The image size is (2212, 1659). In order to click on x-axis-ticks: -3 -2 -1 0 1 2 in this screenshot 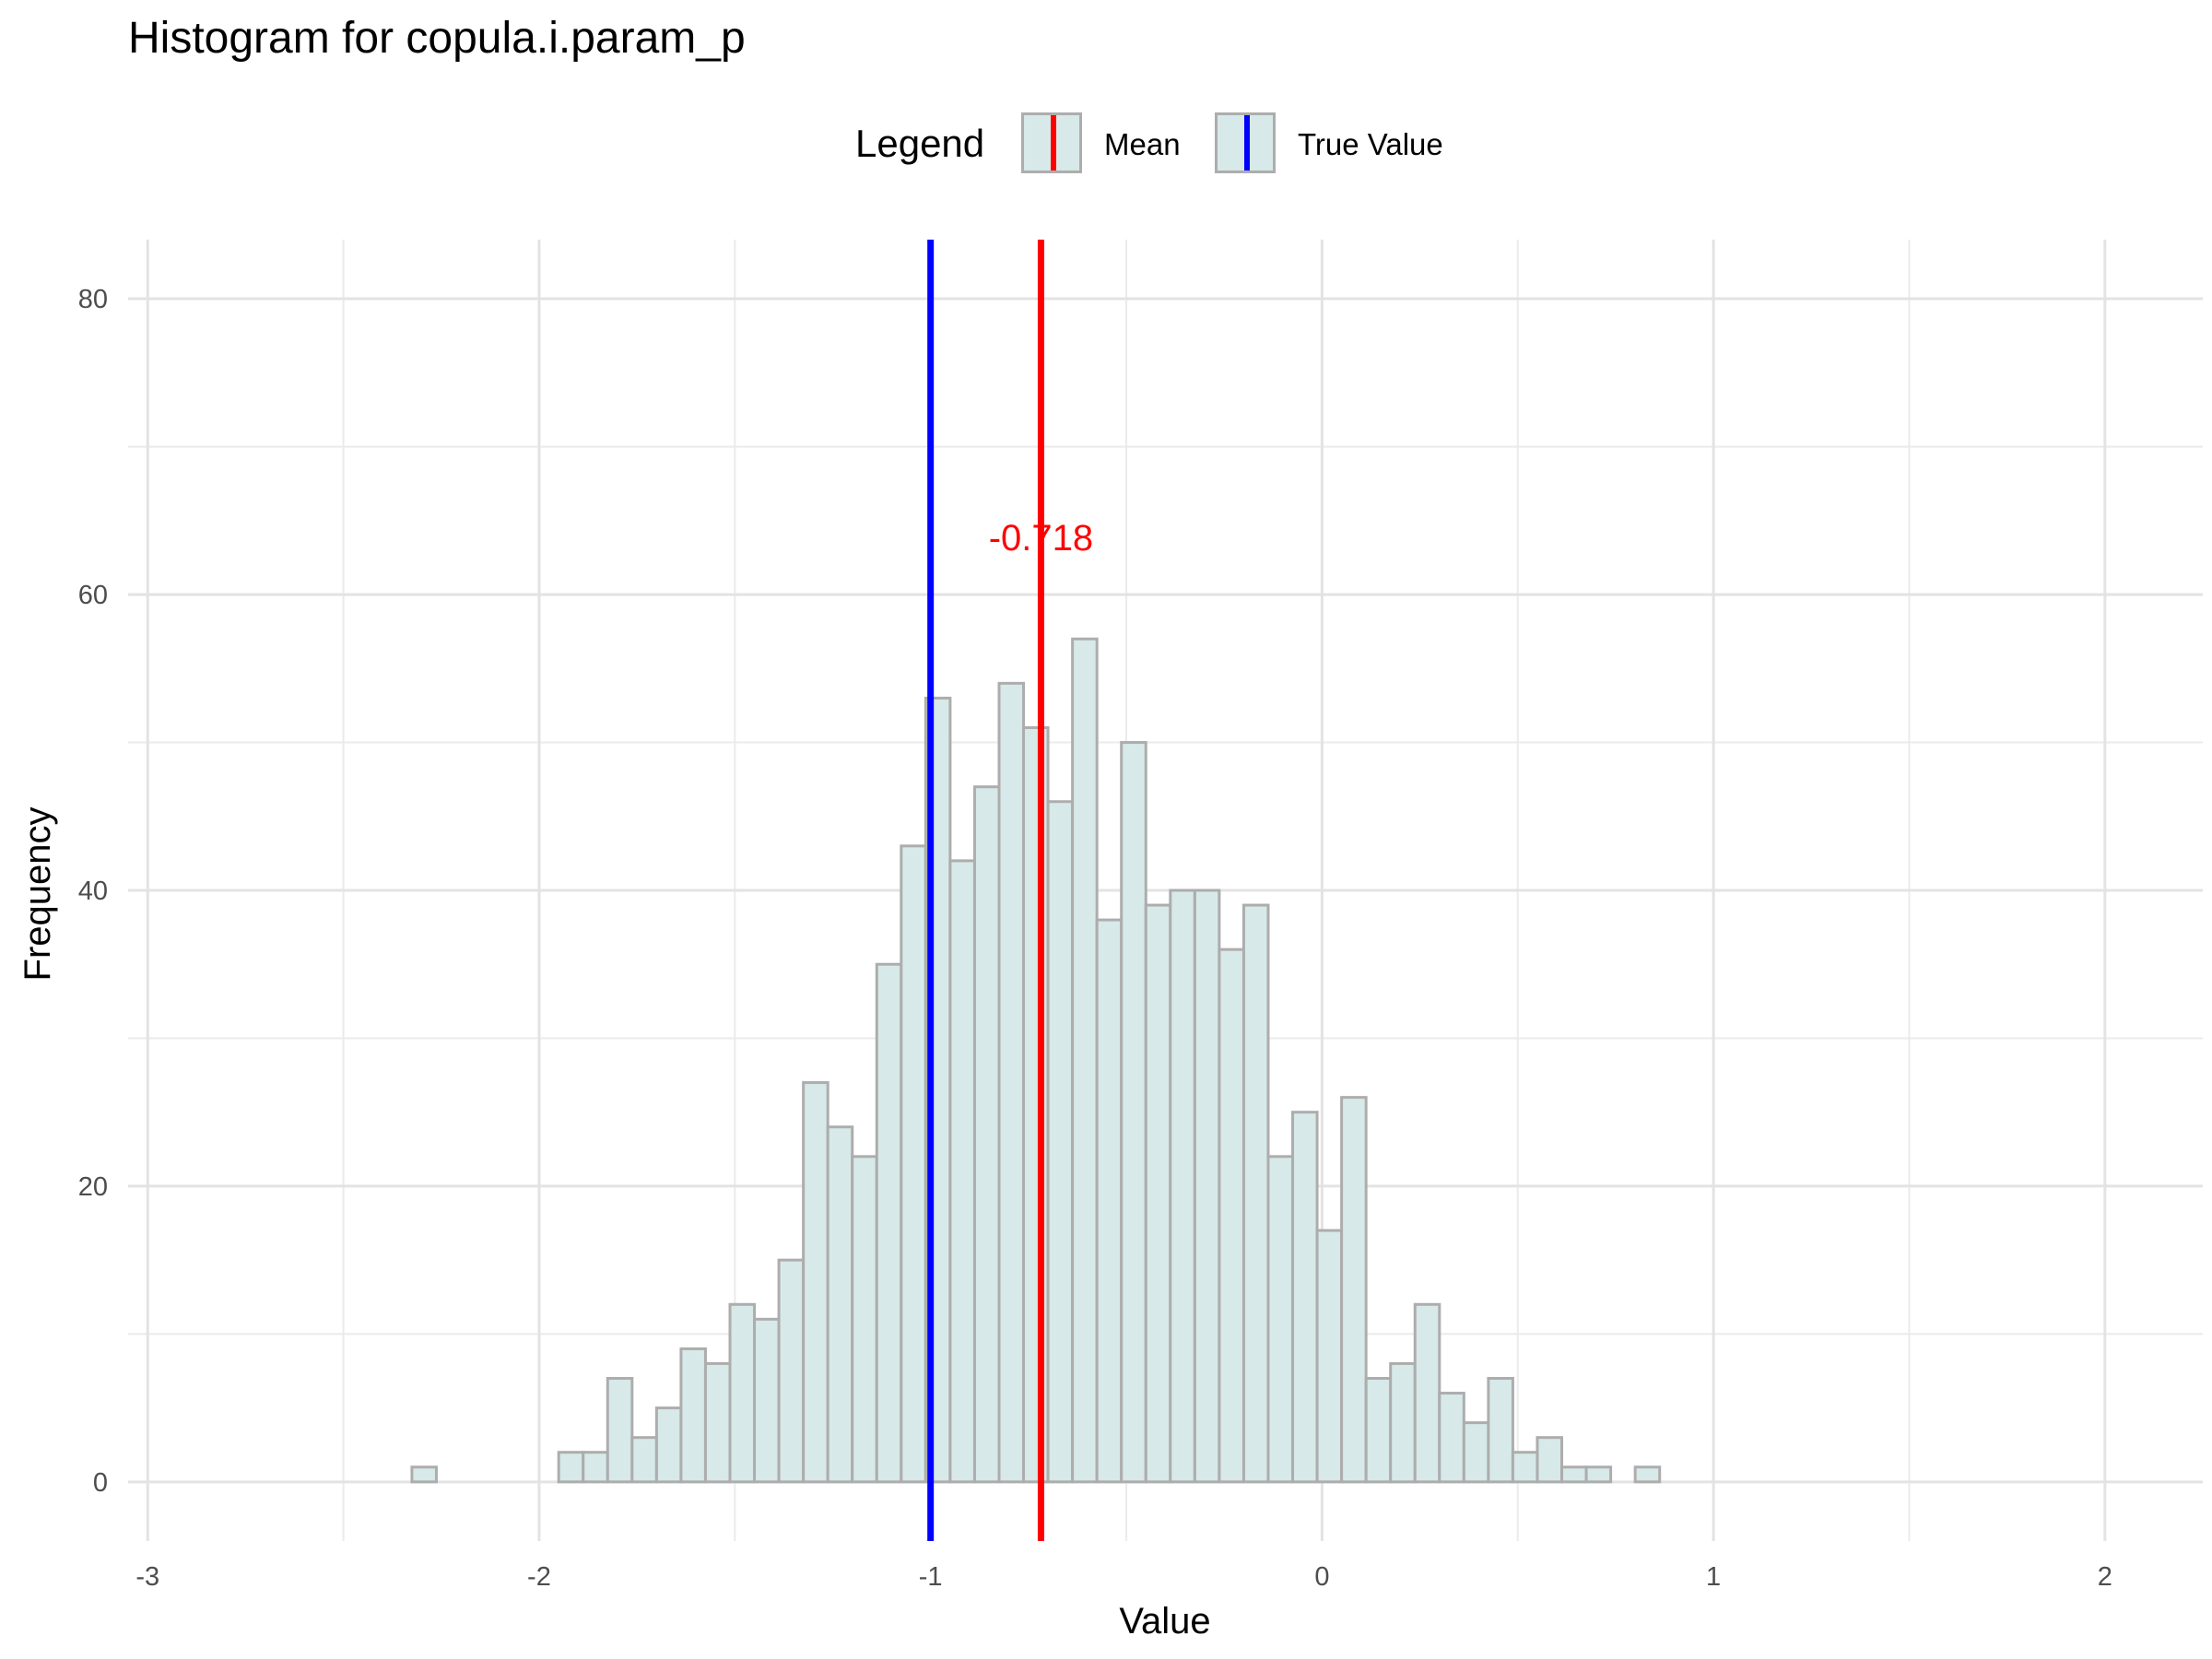, I will do `click(1123, 1577)`.